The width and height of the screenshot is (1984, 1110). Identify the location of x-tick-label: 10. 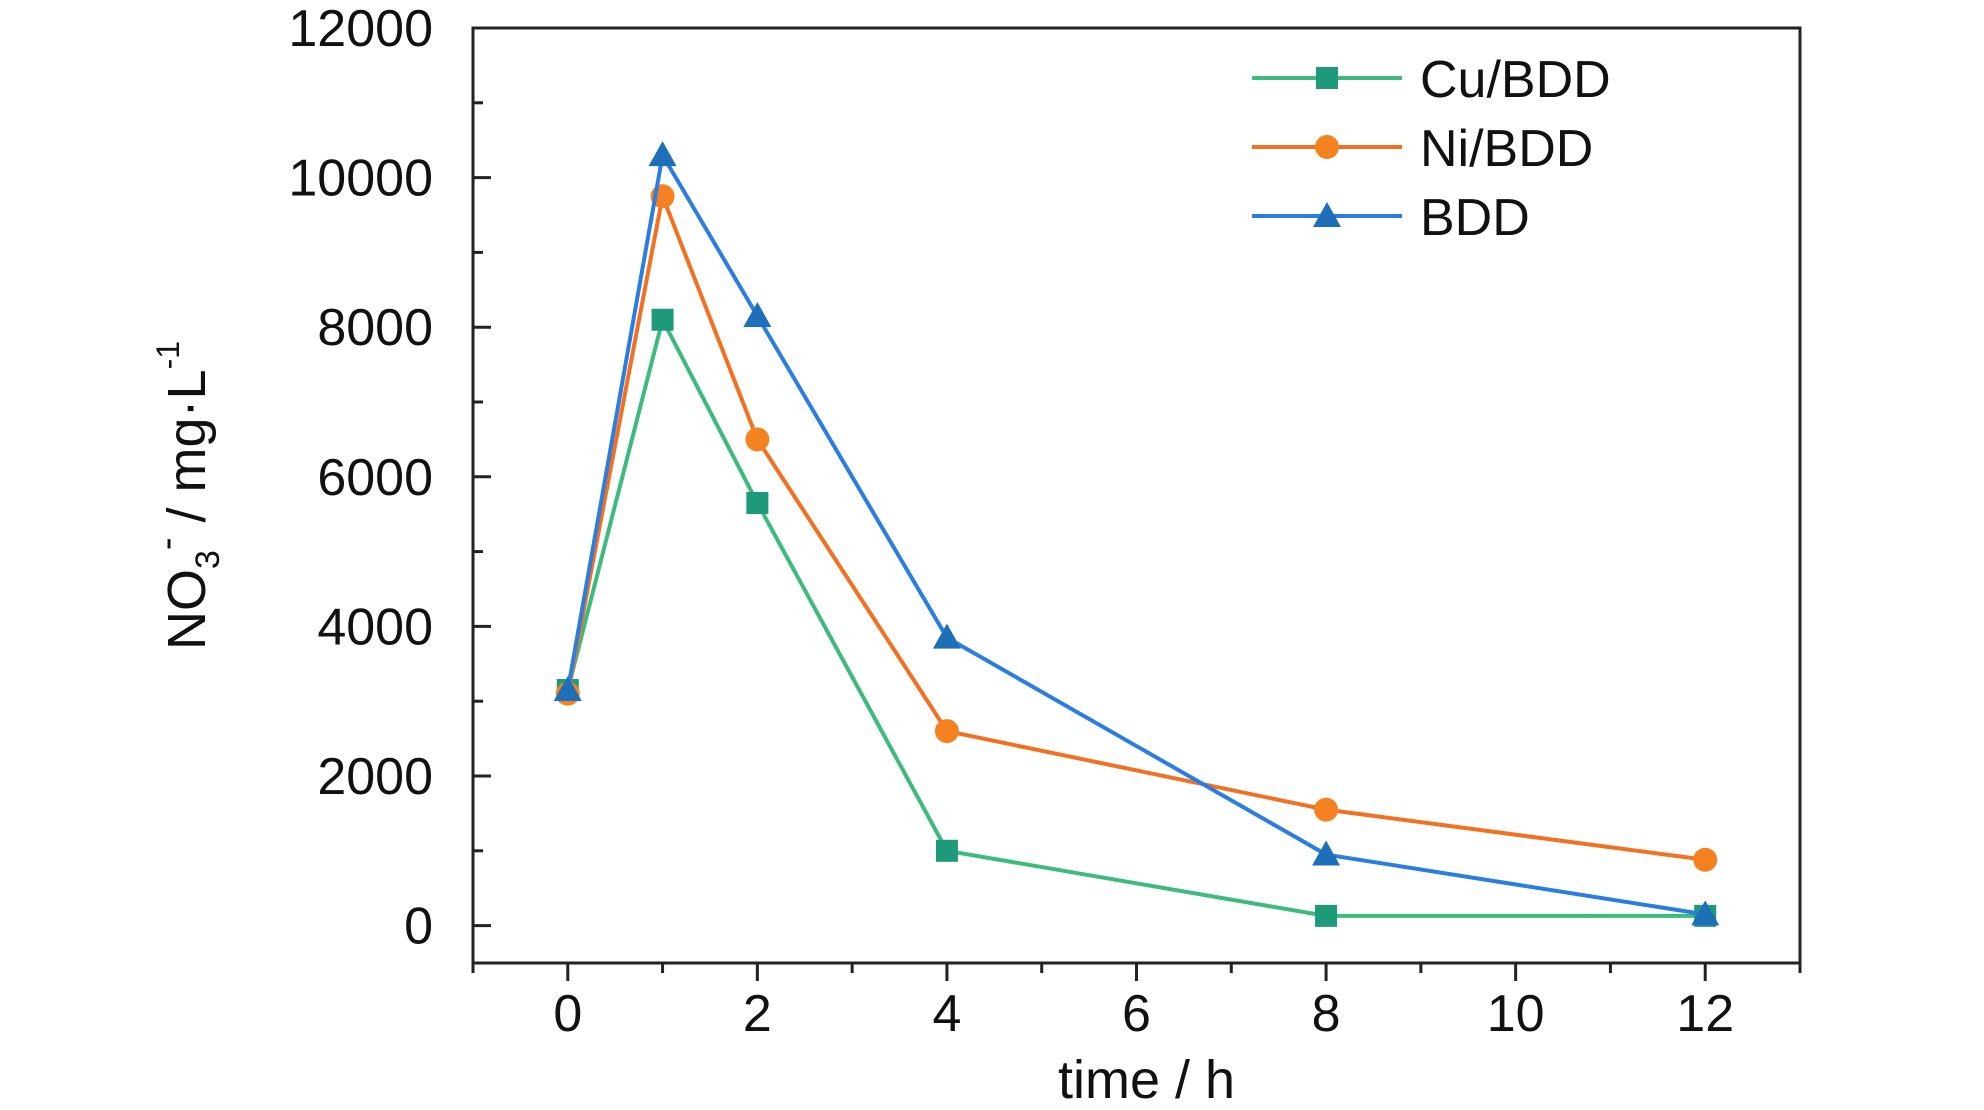
(1516, 1014).